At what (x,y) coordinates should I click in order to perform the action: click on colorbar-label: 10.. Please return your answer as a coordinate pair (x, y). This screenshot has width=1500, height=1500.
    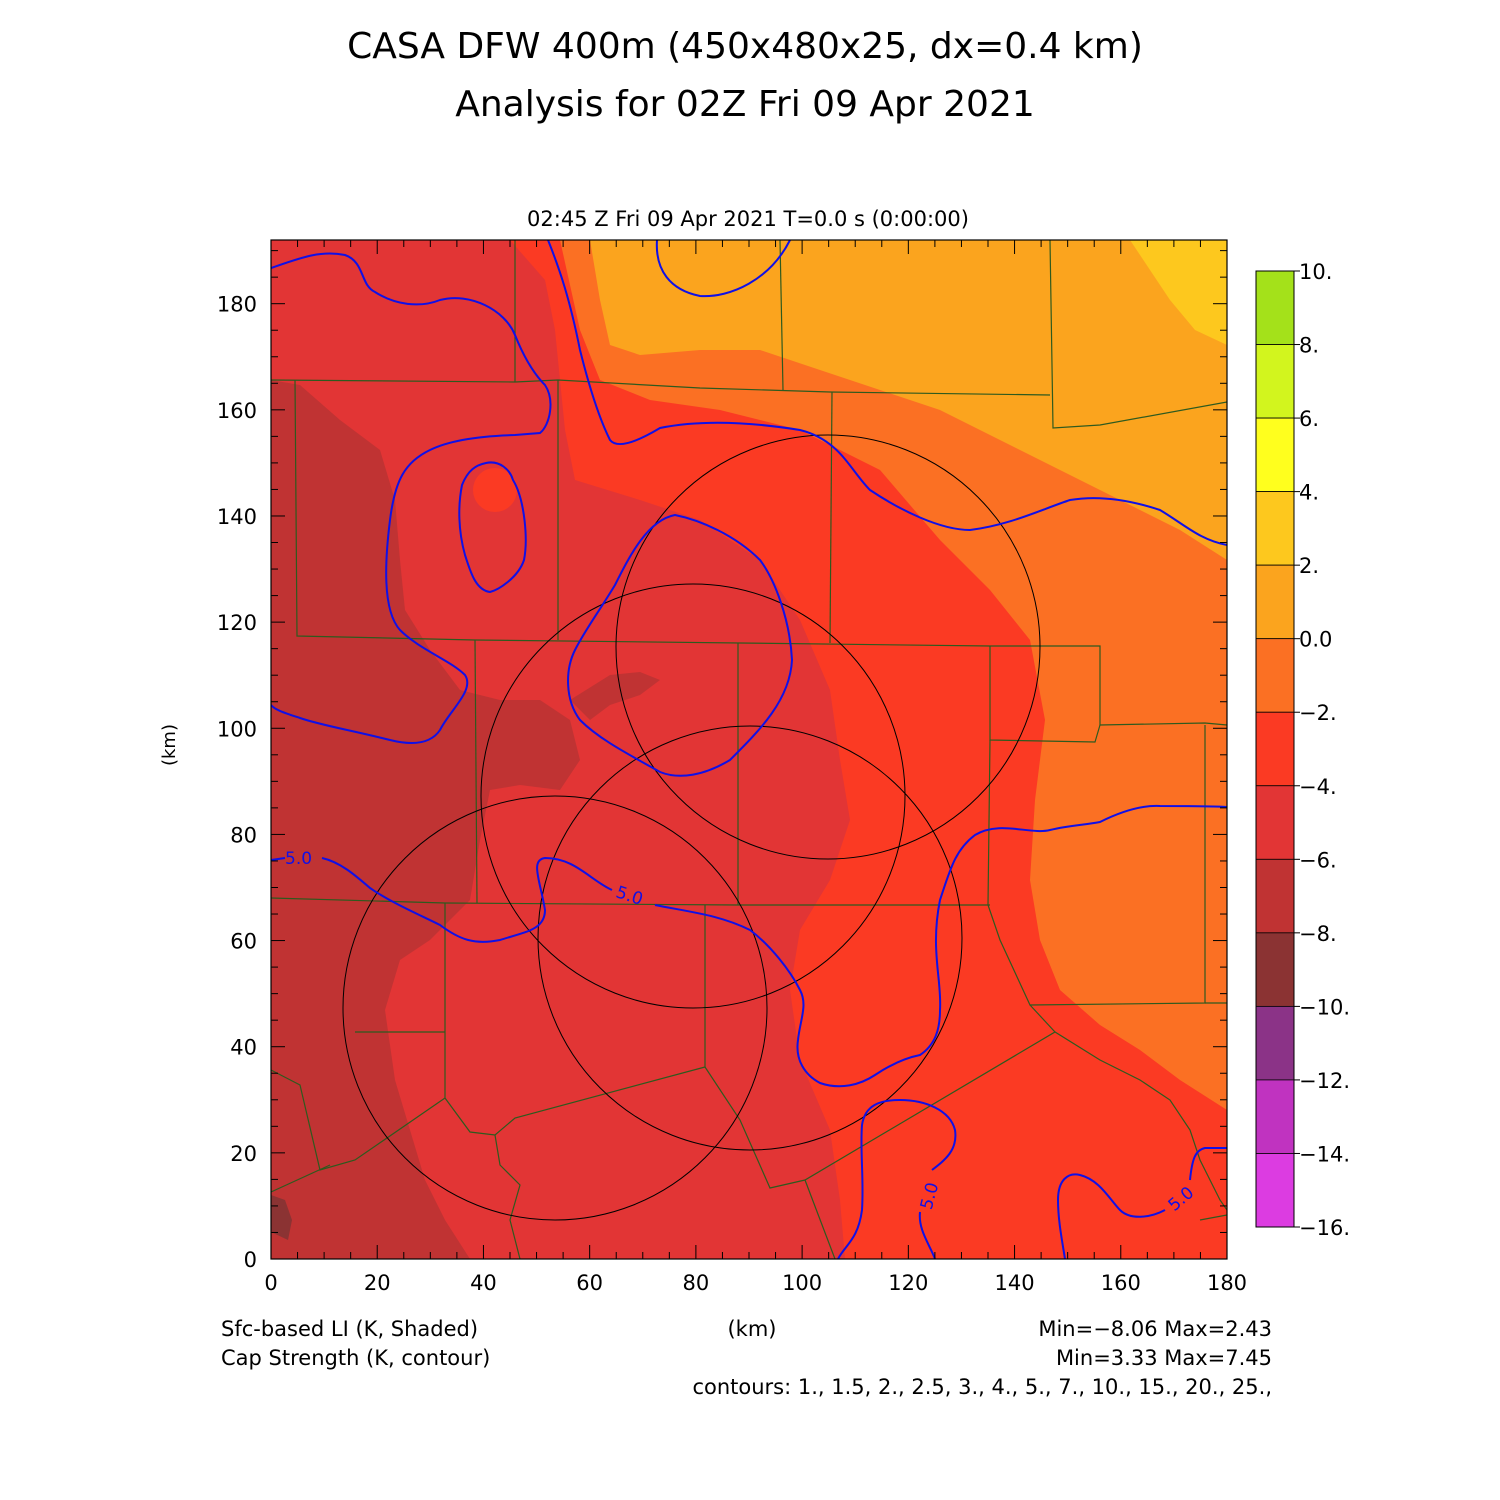
    Looking at the image, I should click on (1315, 272).